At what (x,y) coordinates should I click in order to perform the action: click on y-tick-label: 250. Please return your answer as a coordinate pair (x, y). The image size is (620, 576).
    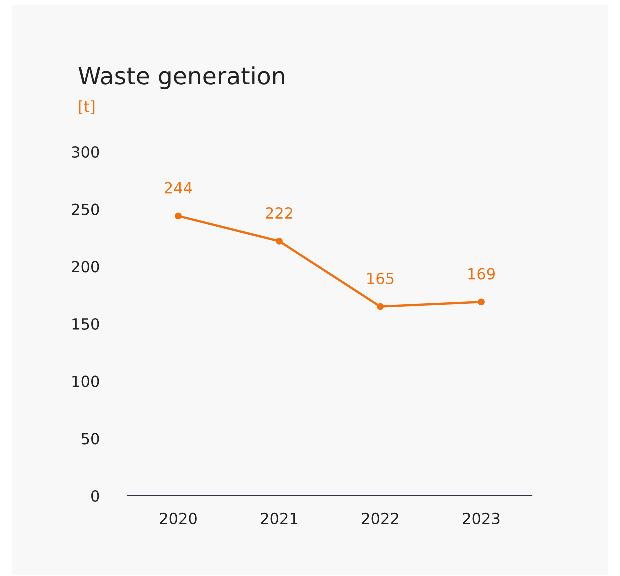
    Looking at the image, I should click on (86, 210).